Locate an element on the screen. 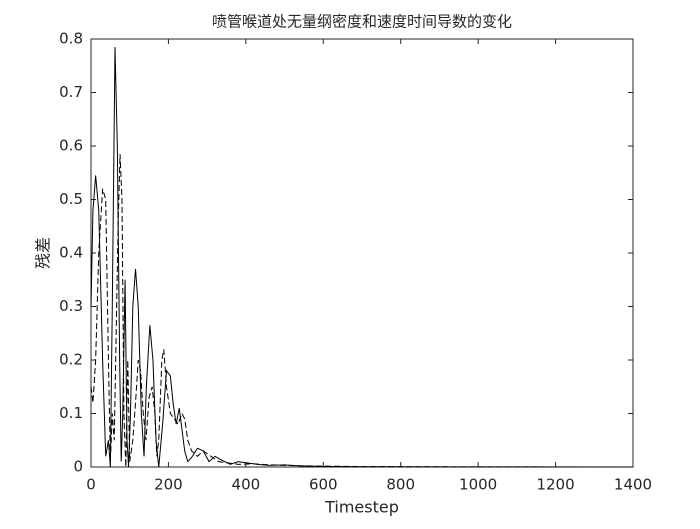  x-tick-label: 1400 is located at coordinates (633, 485).